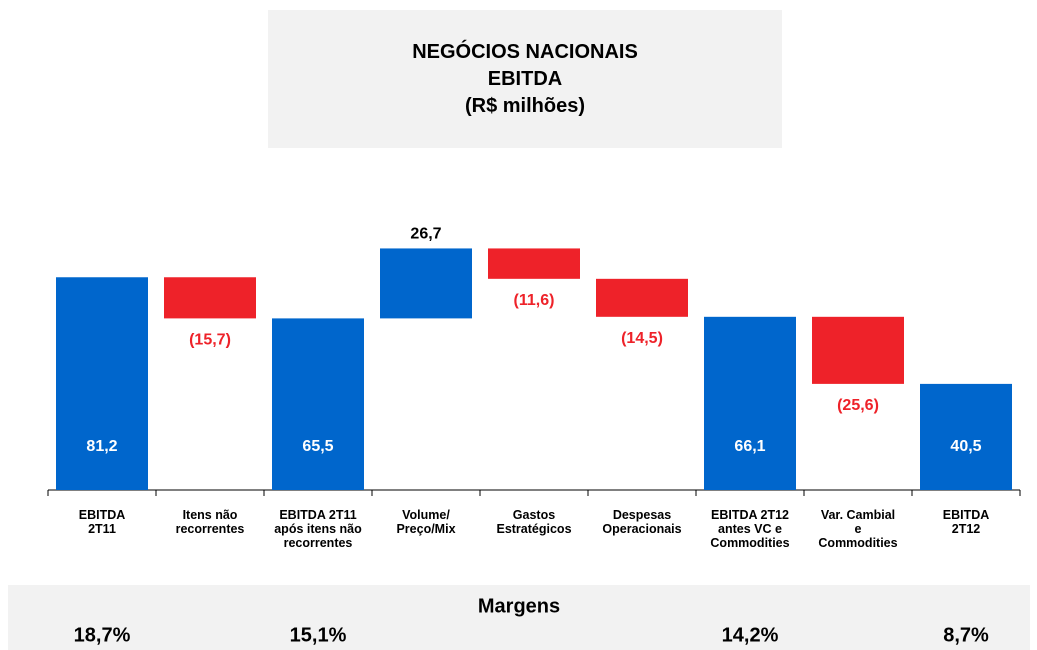  I want to click on category-label: Despesas Operacionais, so click(642, 522).